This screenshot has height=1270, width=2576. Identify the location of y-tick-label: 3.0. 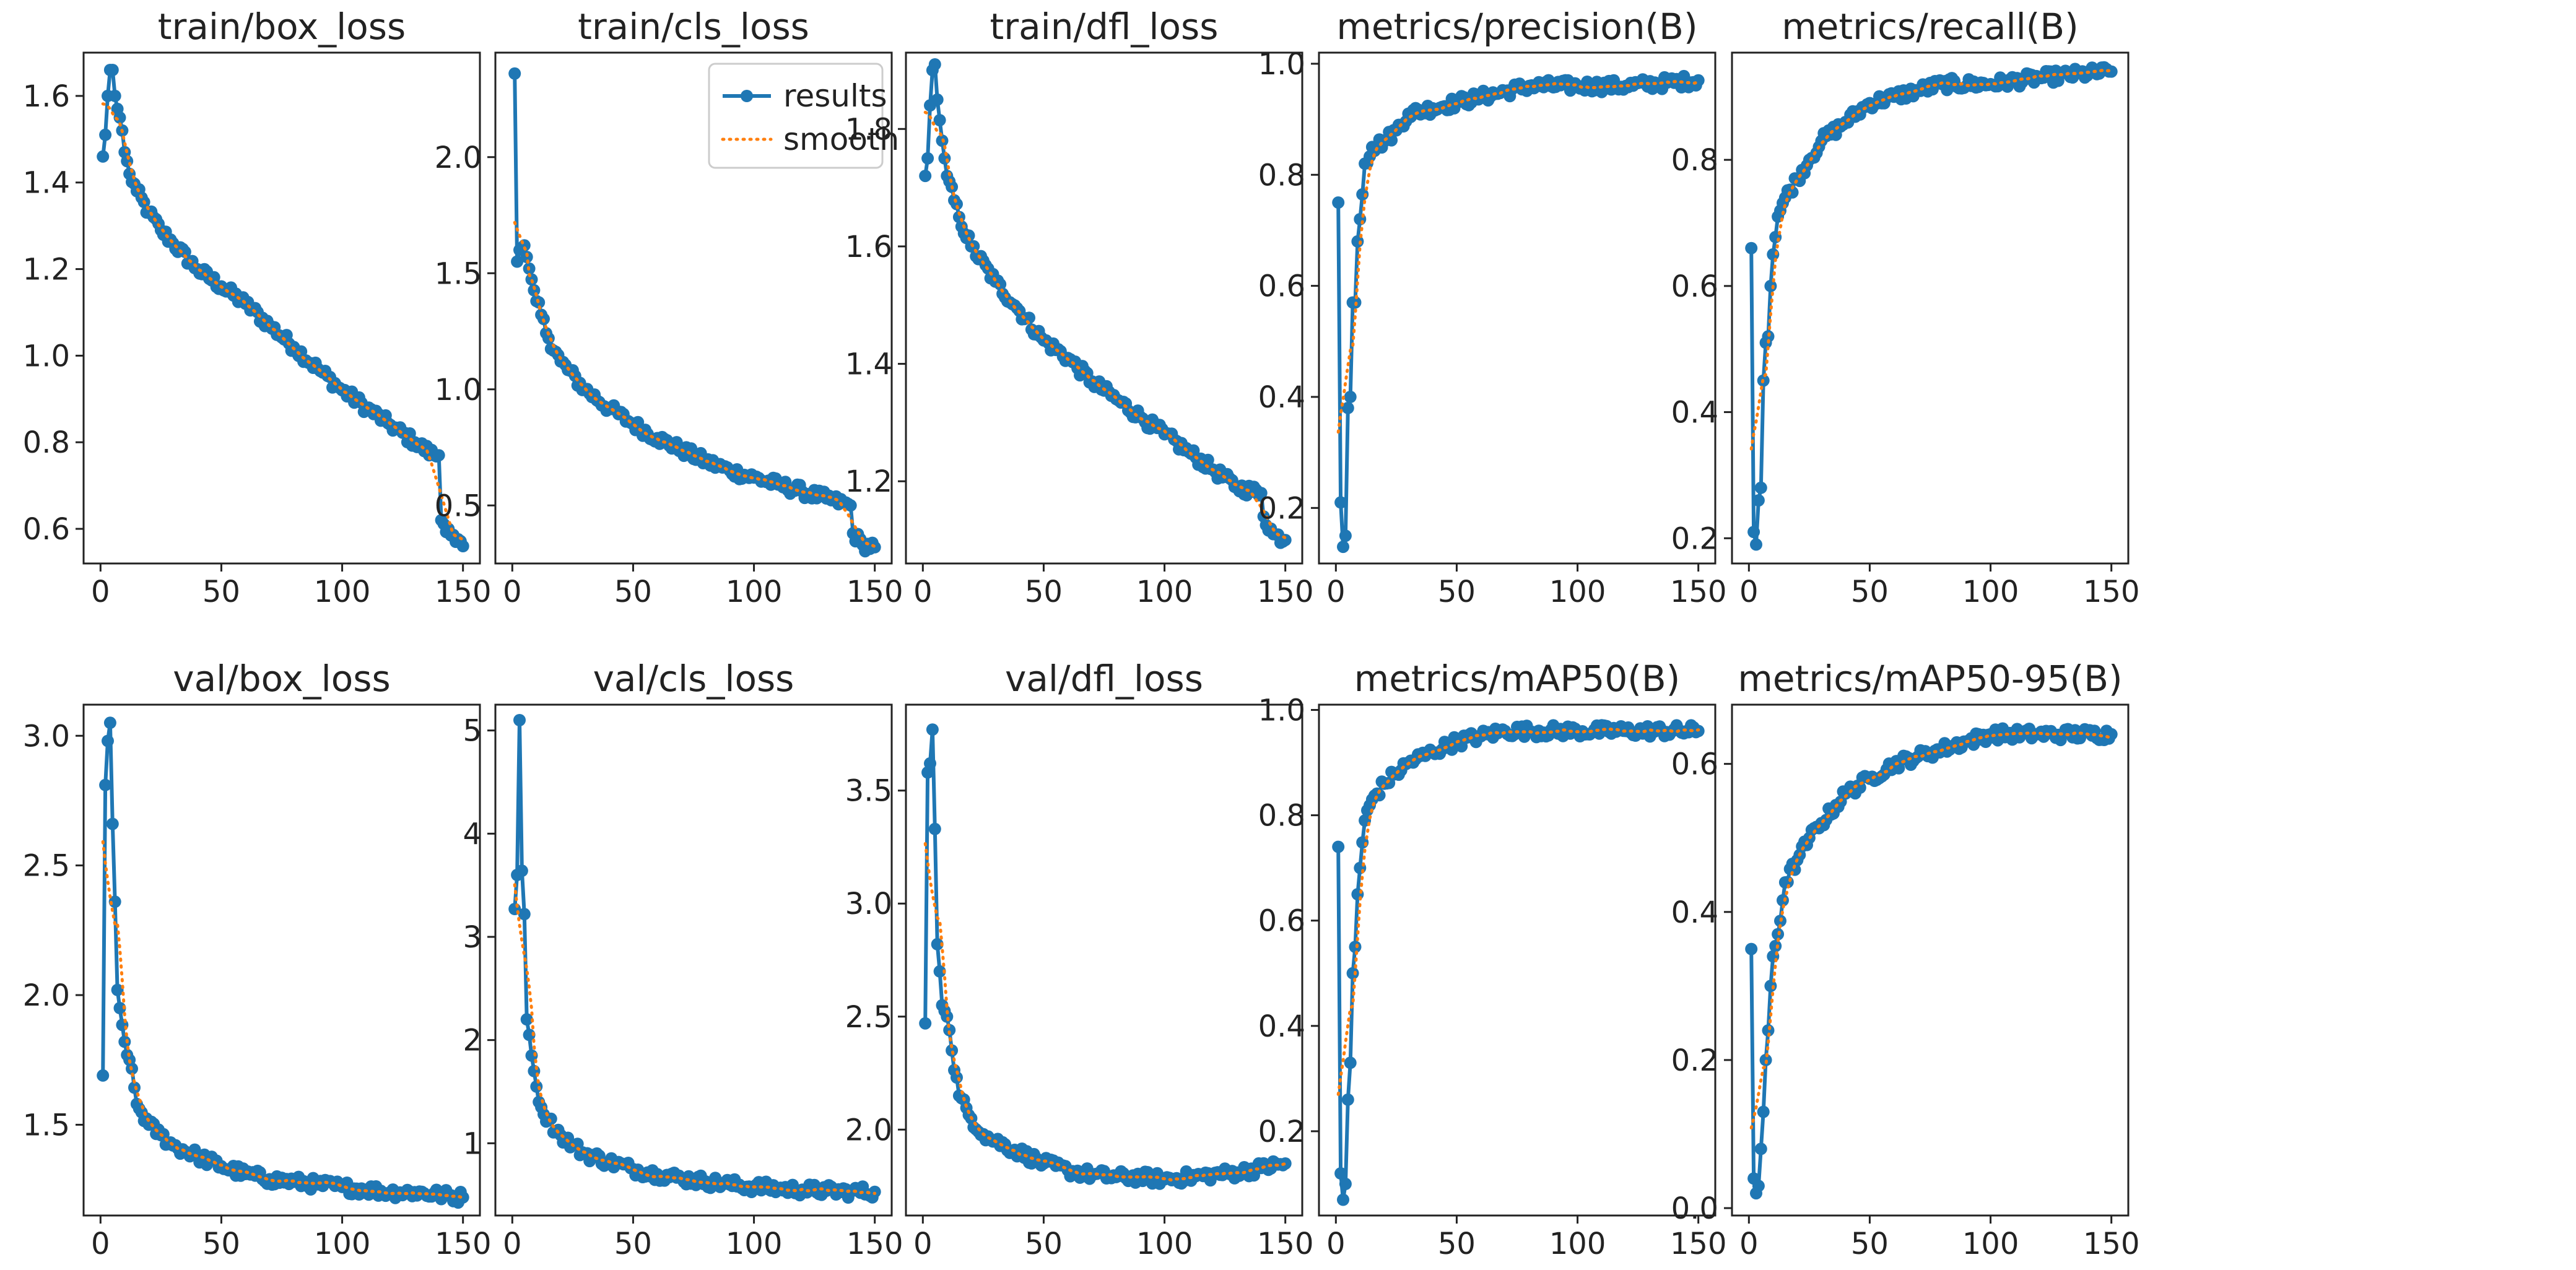
(868, 904).